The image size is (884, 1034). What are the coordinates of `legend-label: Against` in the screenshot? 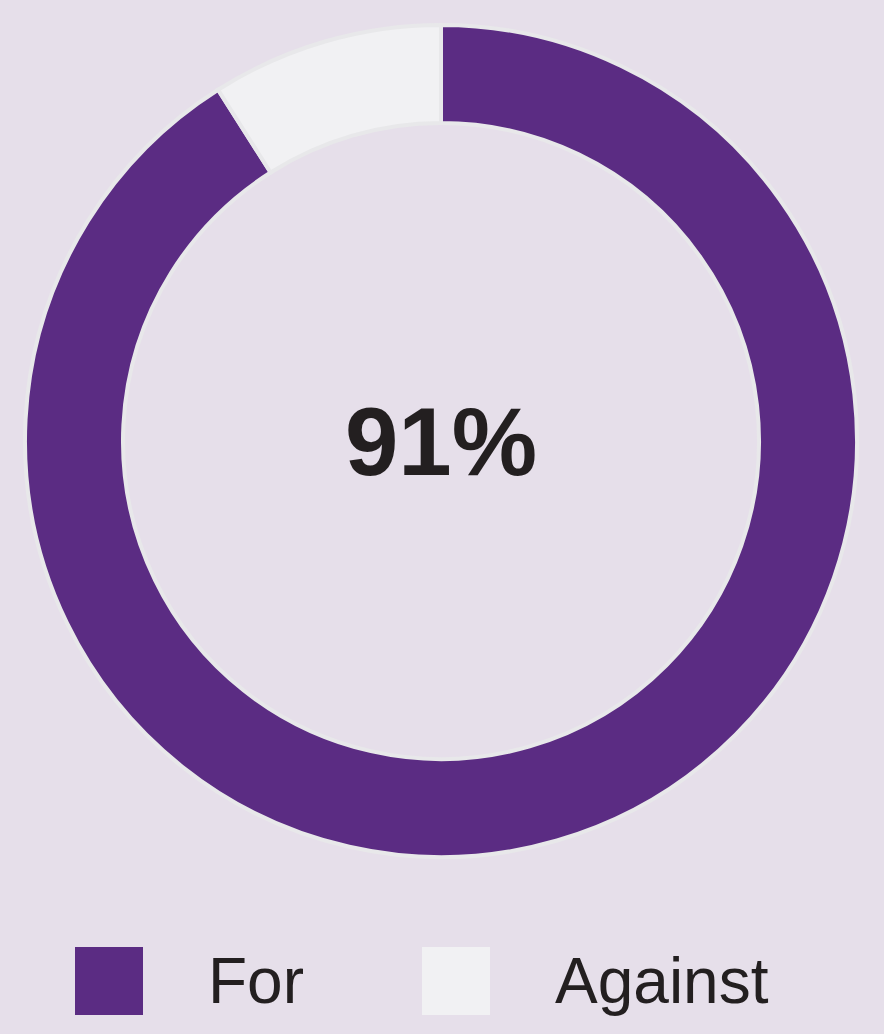 It's located at (662, 981).